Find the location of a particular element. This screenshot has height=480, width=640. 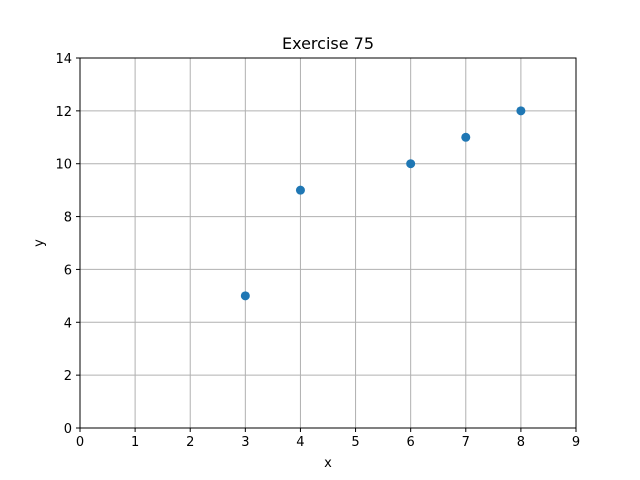

x-axis-label: x is located at coordinates (328, 463).